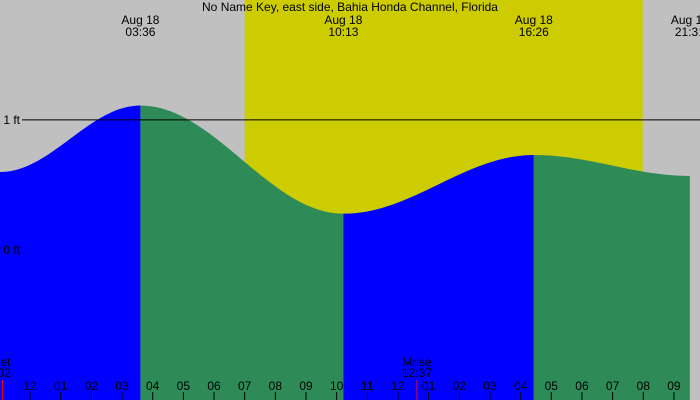  What do you see at coordinates (417, 373) in the screenshot?
I see `event-time: 12:37` at bounding box center [417, 373].